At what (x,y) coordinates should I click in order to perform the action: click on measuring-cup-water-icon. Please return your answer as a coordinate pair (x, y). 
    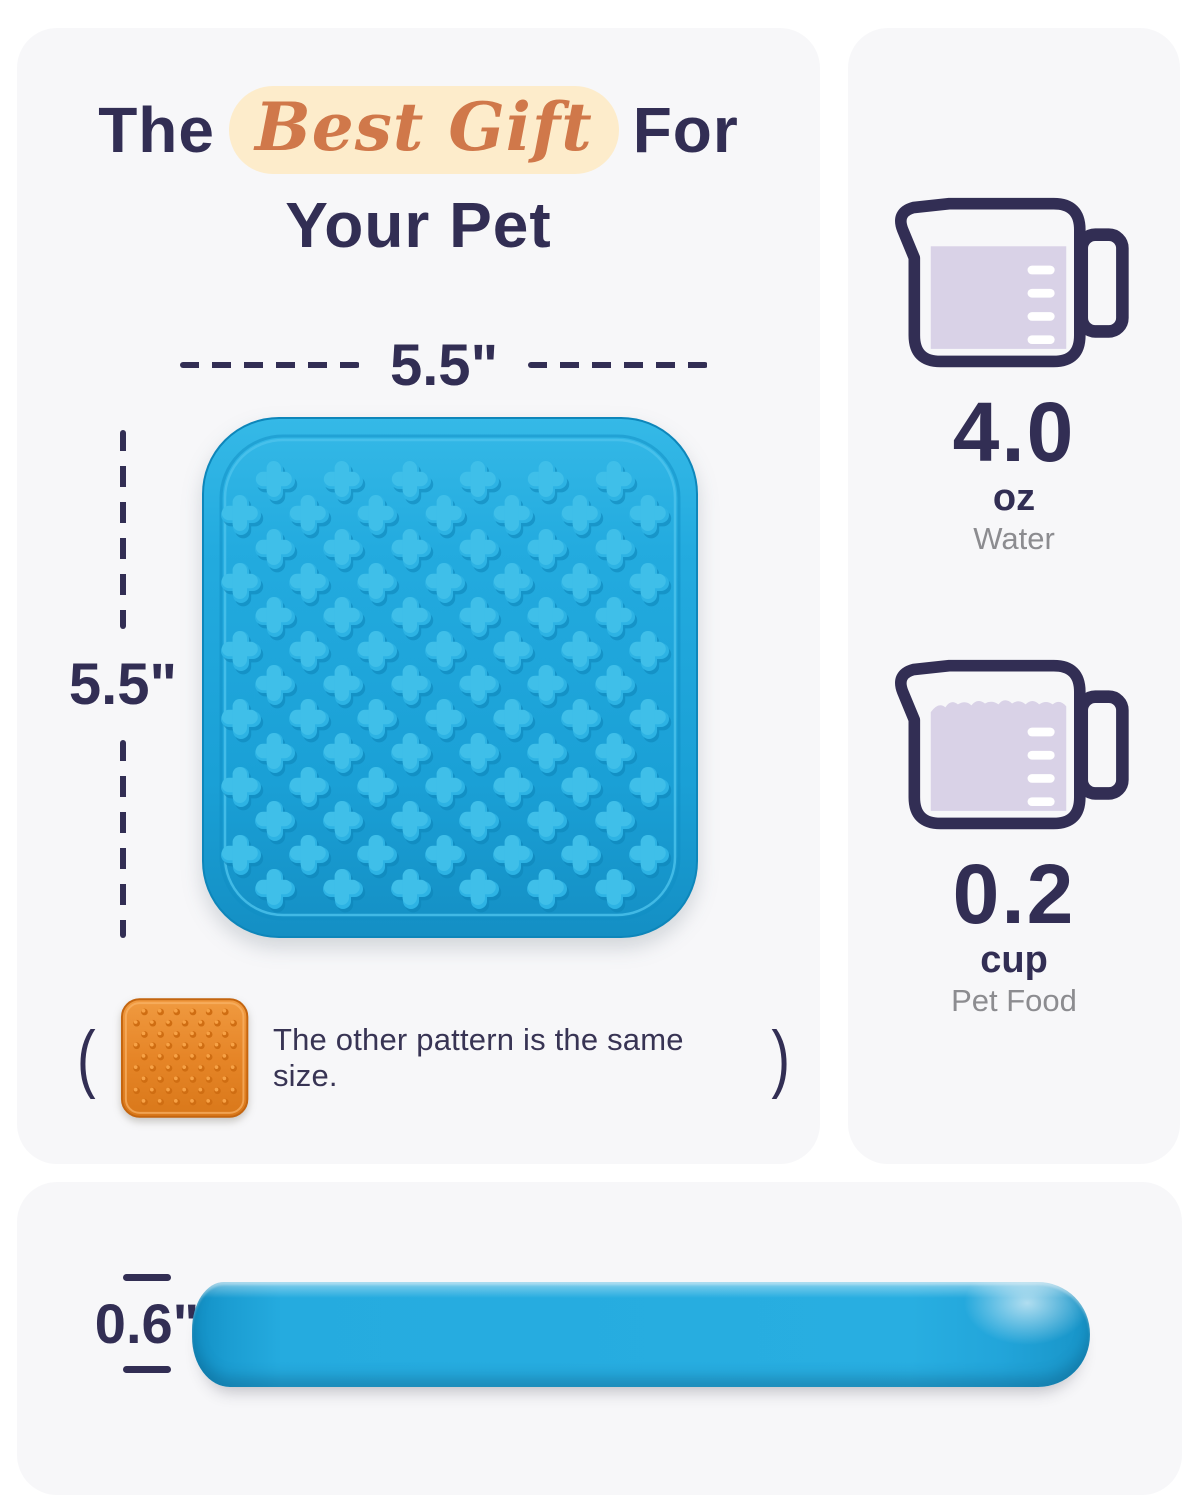
    Looking at the image, I should click on (1012, 282).